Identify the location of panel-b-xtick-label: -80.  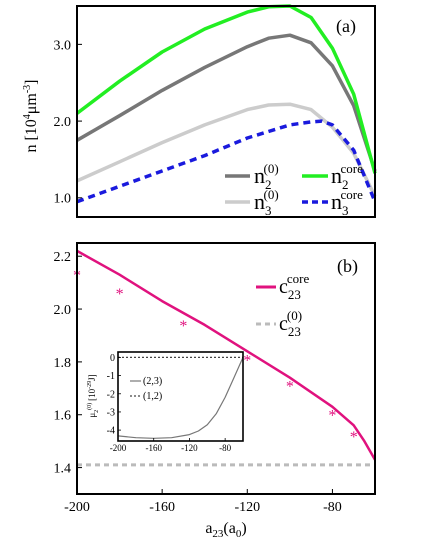
(332, 507).